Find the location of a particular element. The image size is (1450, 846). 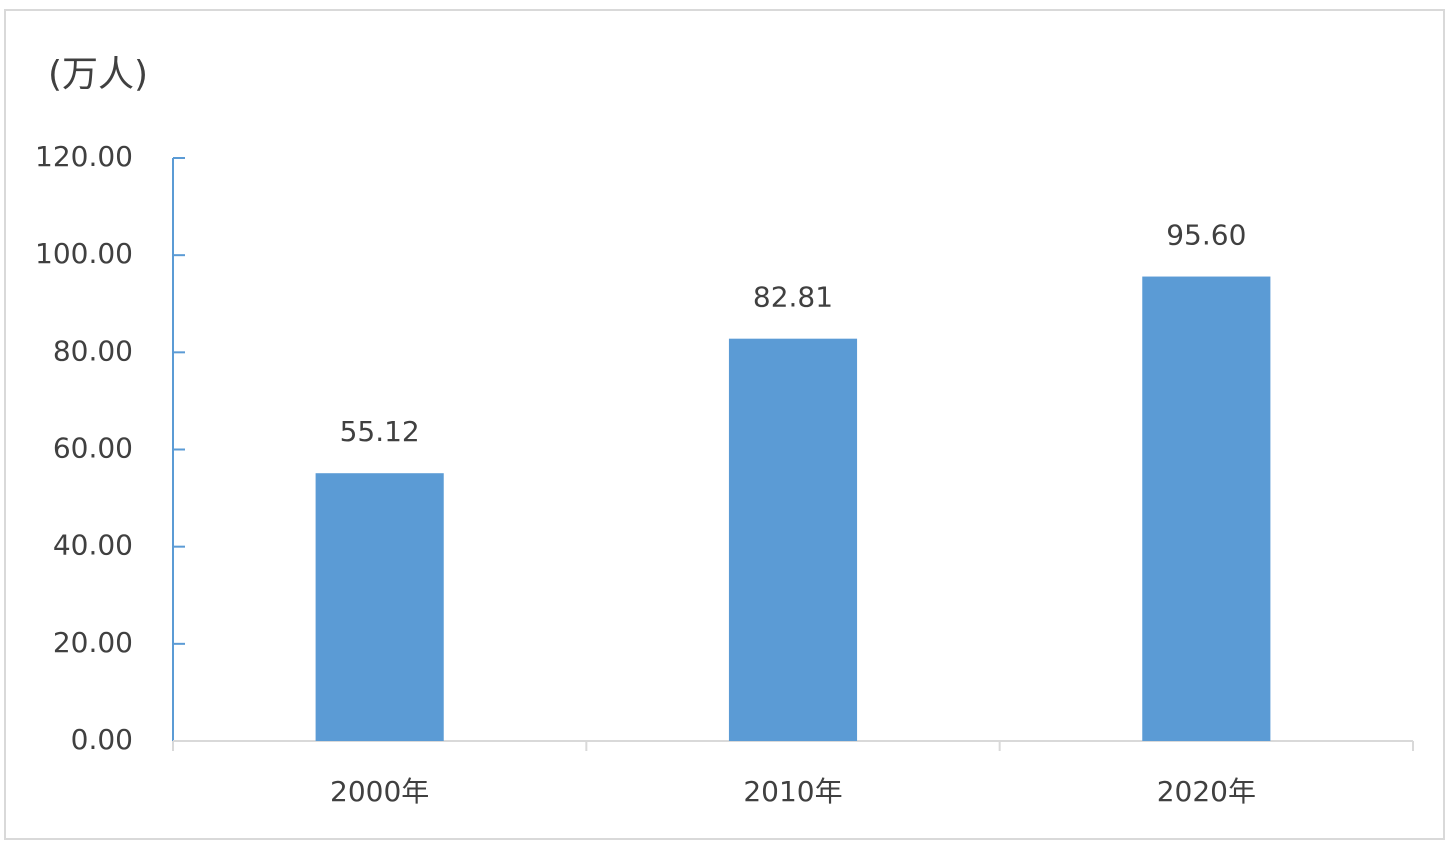

data-label: 95.60 is located at coordinates (1206, 235).